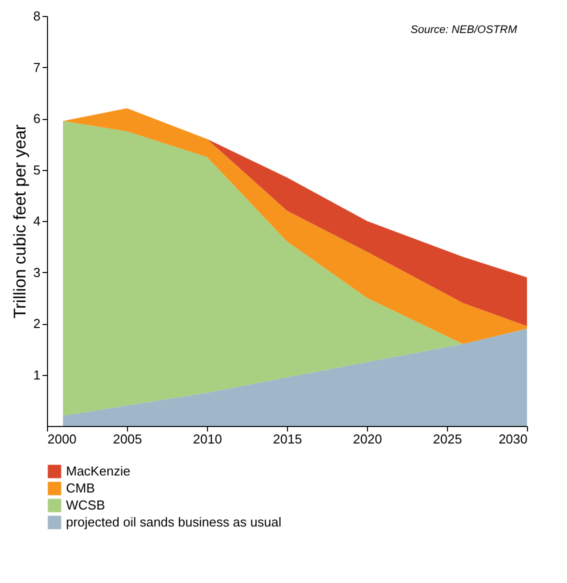 The width and height of the screenshot is (567, 583). What do you see at coordinates (513, 439) in the screenshot?
I see `x-tick-label: 2030` at bounding box center [513, 439].